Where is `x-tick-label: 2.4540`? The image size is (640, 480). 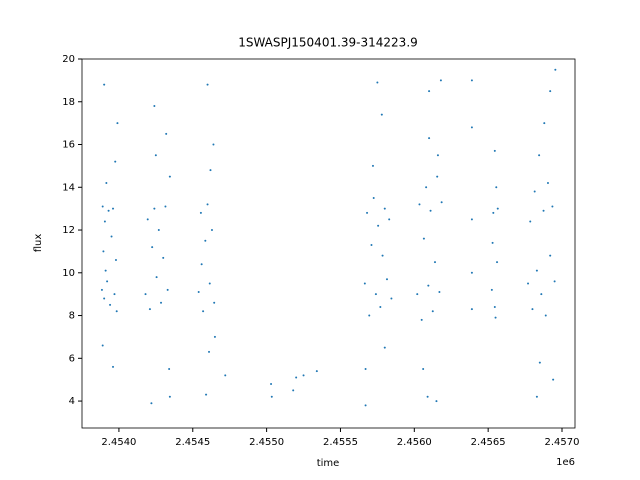
x-tick-label: 2.4540 is located at coordinates (118, 442).